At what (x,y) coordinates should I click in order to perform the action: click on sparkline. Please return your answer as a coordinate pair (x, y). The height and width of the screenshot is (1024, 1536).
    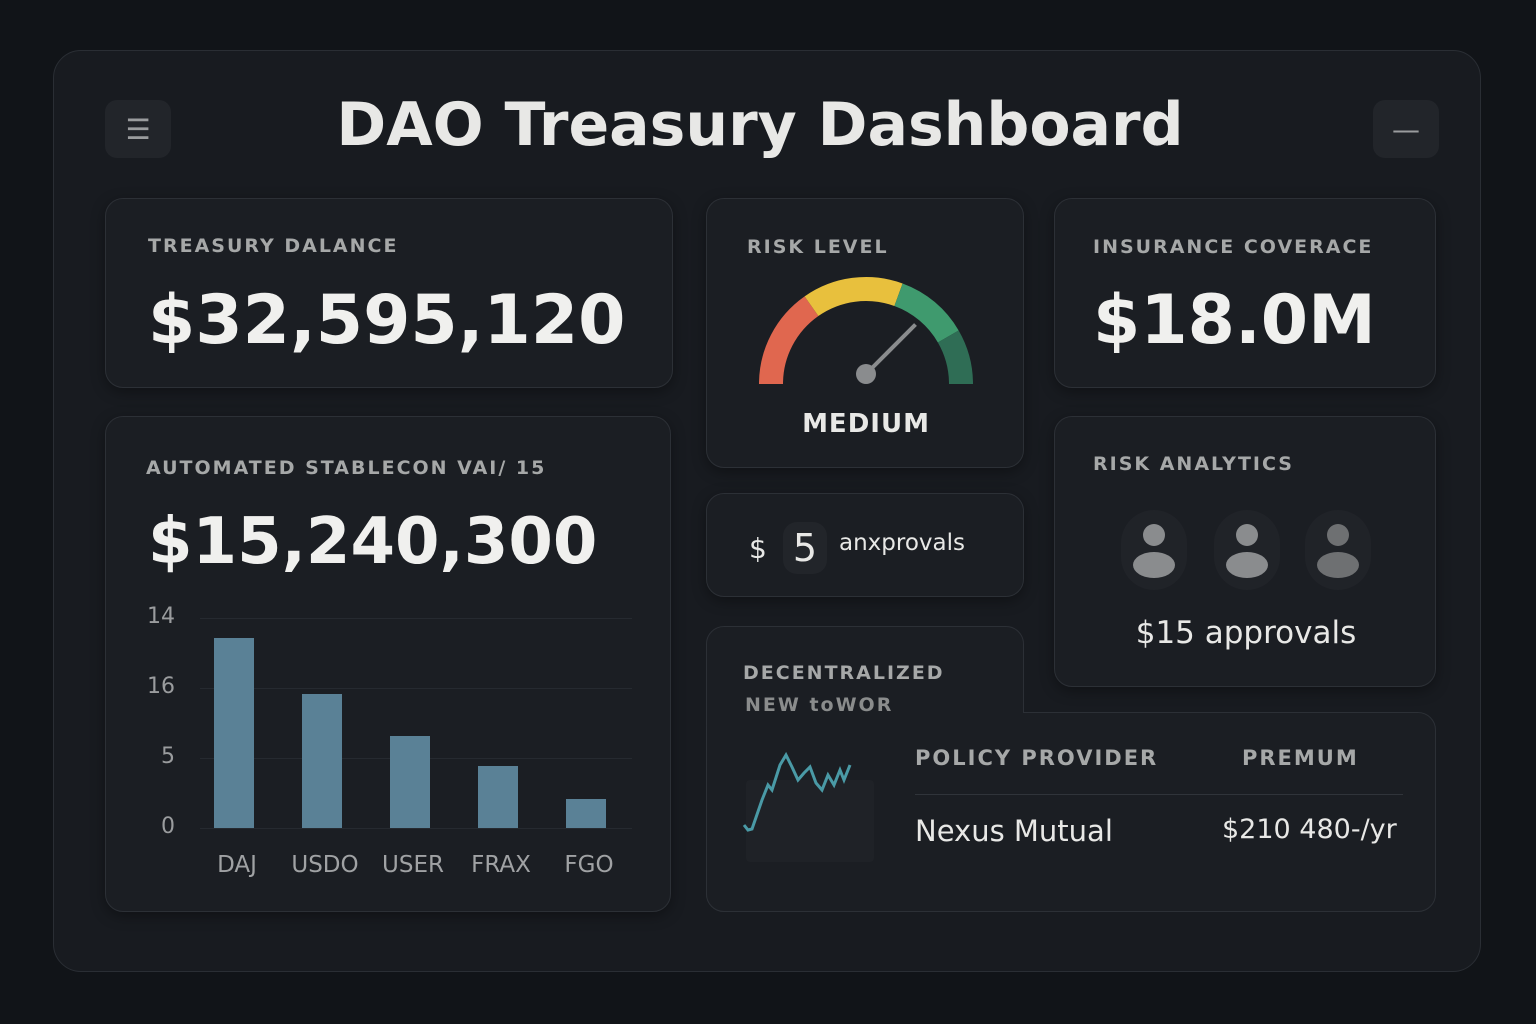
    Looking at the image, I should click on (797, 791).